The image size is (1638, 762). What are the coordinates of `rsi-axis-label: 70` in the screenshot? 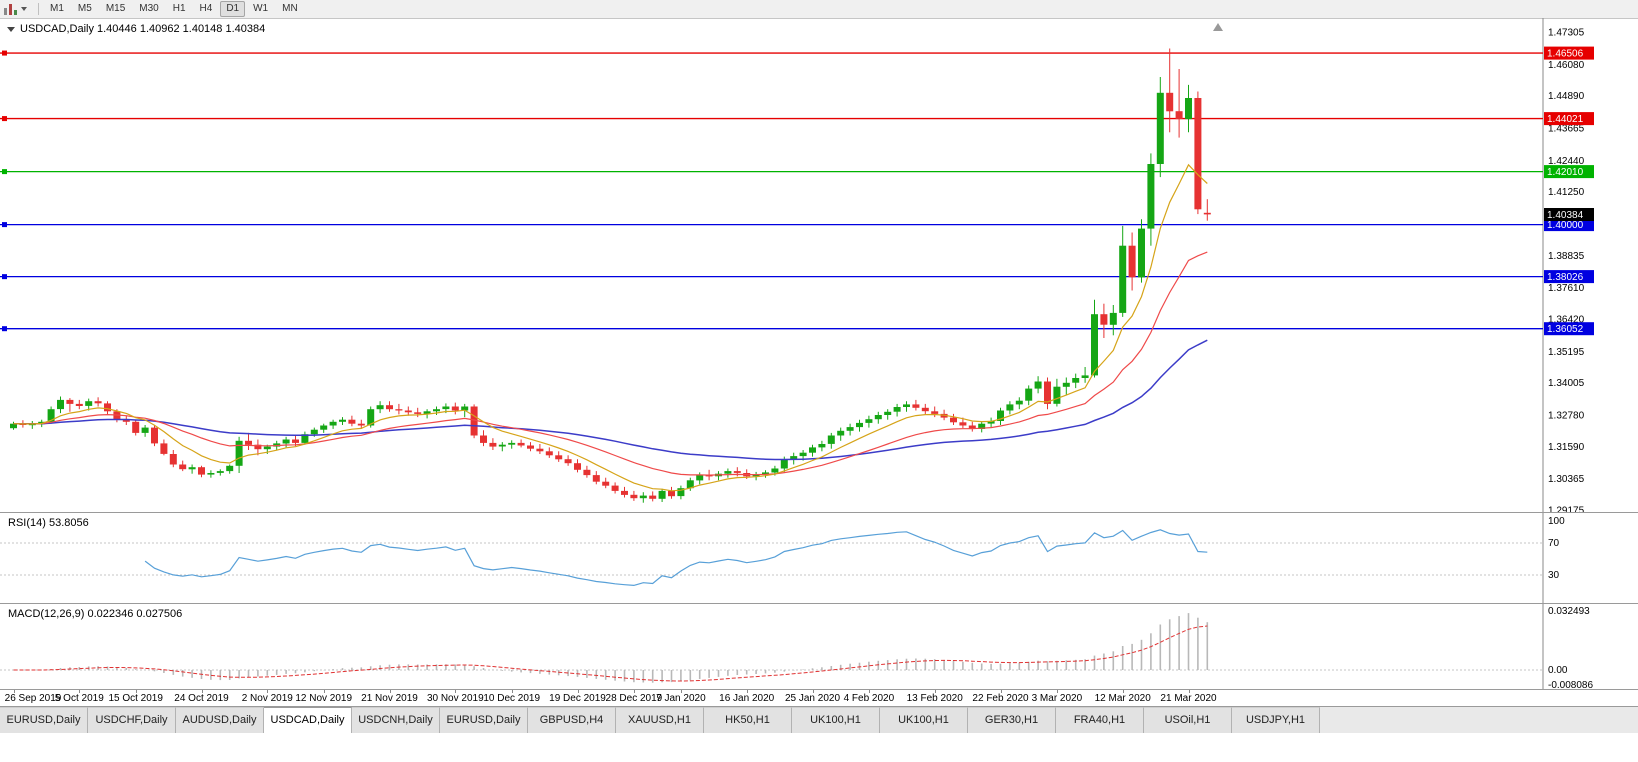 It's located at (1554, 543).